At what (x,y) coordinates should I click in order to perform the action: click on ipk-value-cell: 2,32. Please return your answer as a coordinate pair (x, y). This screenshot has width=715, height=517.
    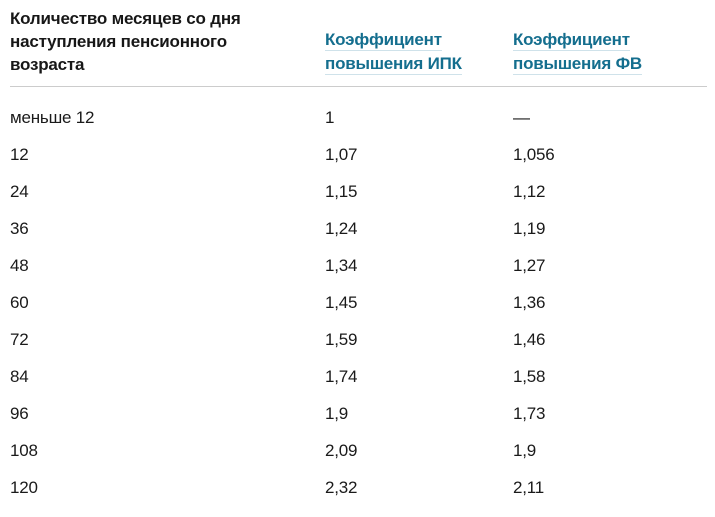
    Looking at the image, I should click on (341, 487).